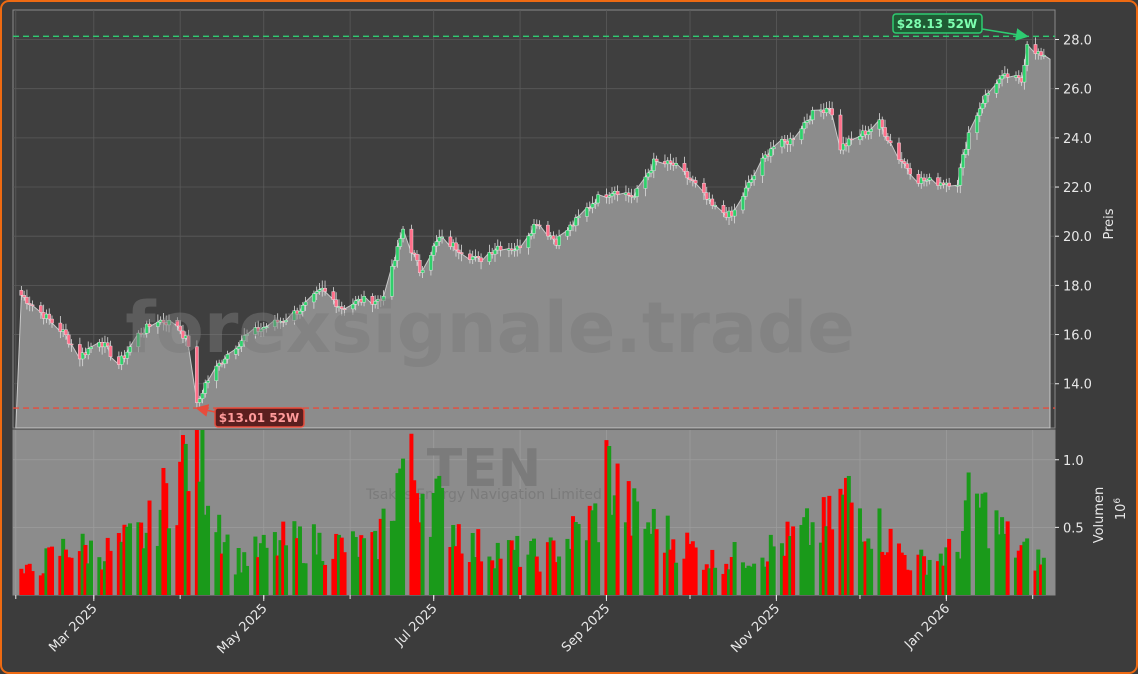 The image size is (1138, 674). What do you see at coordinates (1073, 461) in the screenshot?
I see `volume-tick-label: 1.0` at bounding box center [1073, 461].